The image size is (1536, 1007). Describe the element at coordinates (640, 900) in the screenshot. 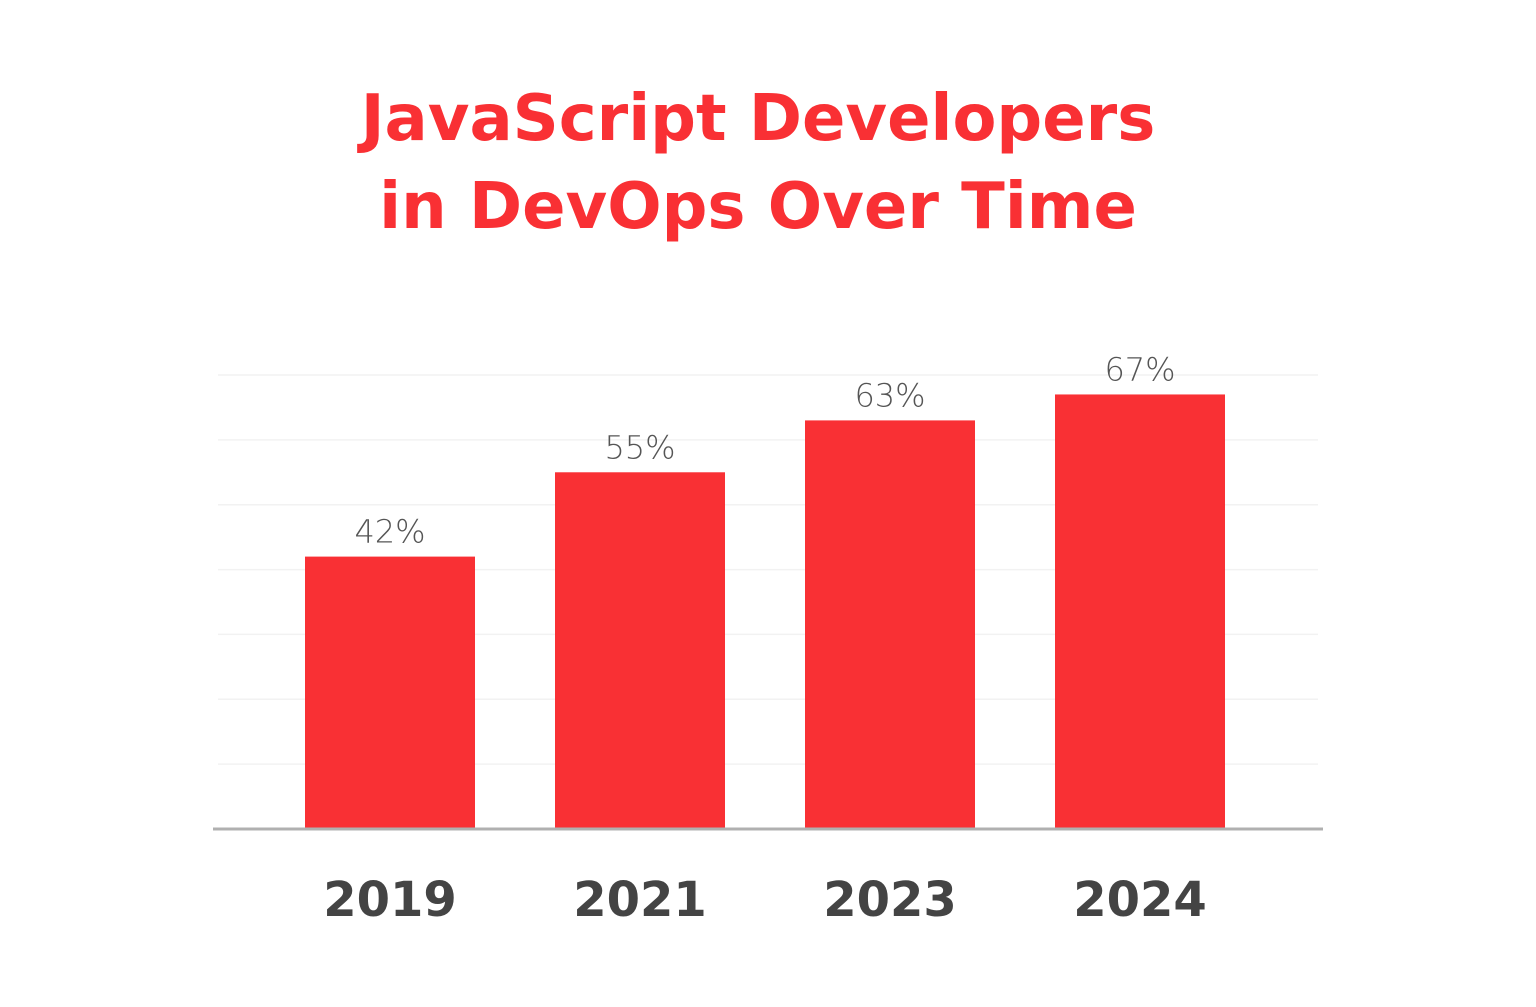

I see `x-tick-label: 2021` at that location.